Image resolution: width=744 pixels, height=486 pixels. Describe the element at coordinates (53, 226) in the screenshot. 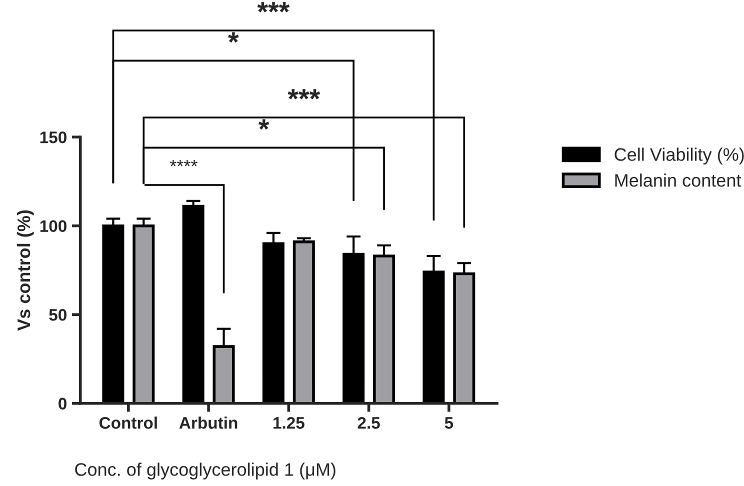

I see `y-tick-label: 100` at that location.